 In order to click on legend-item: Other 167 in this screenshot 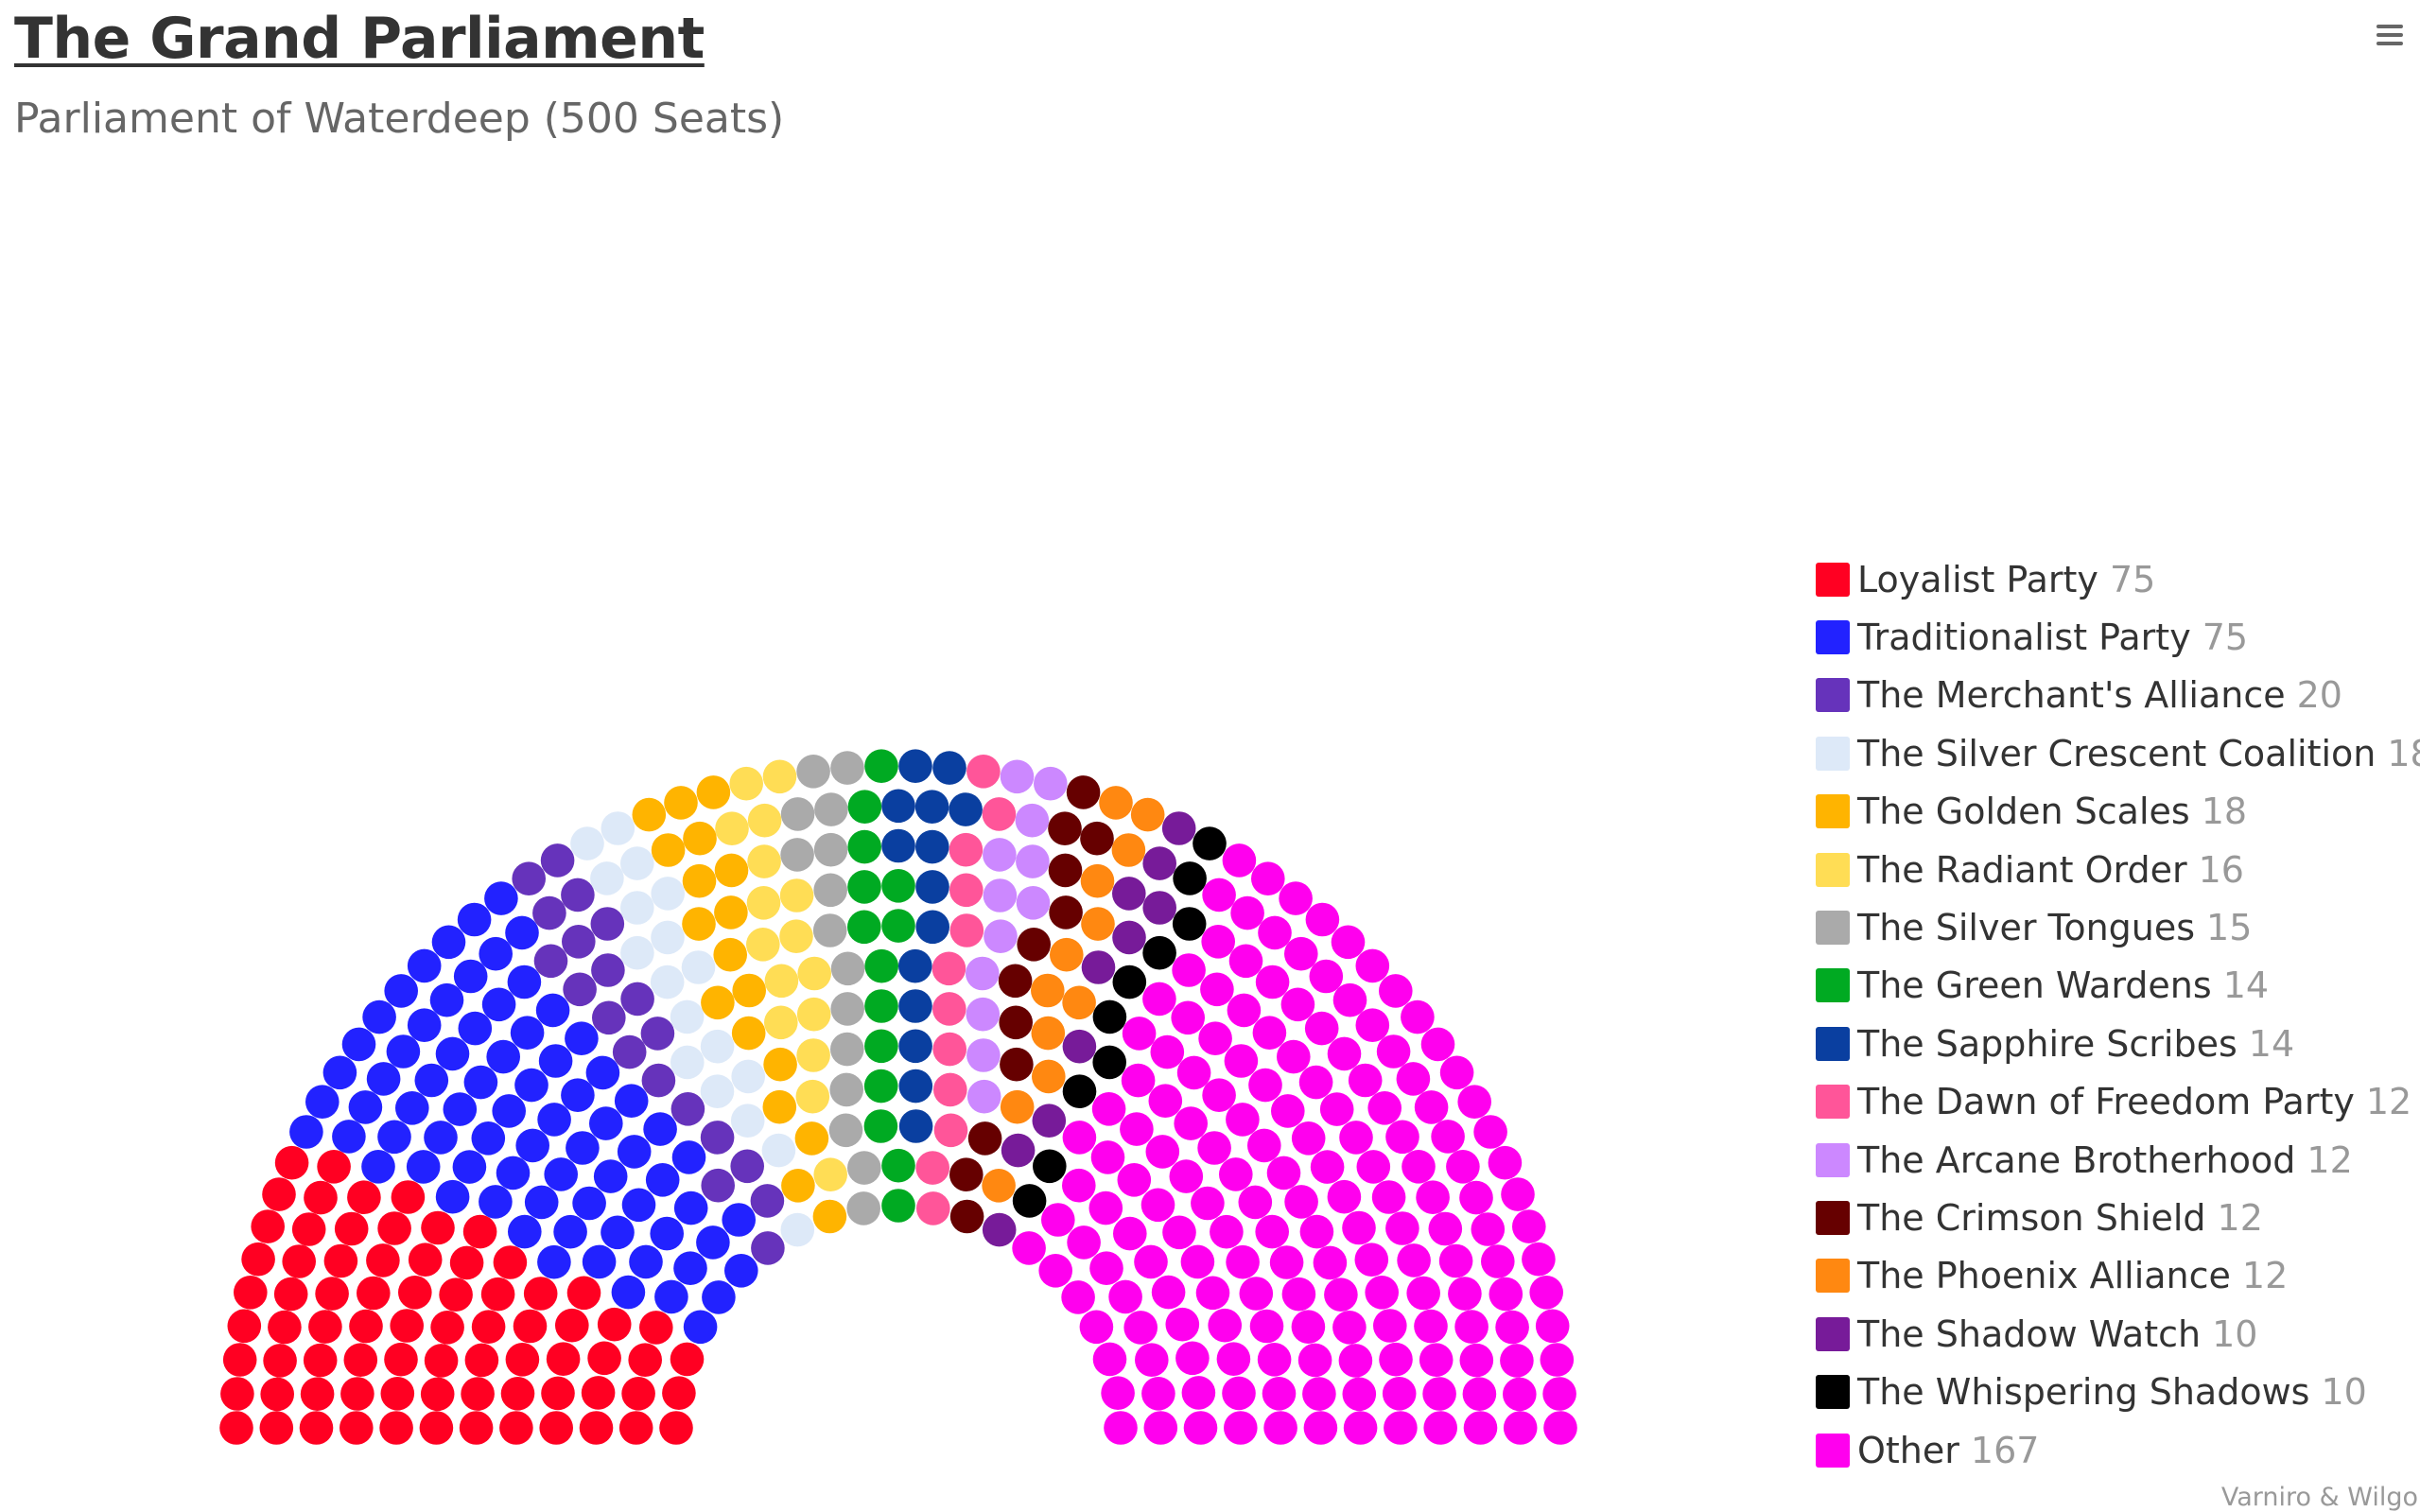, I will do `click(2118, 1450)`.